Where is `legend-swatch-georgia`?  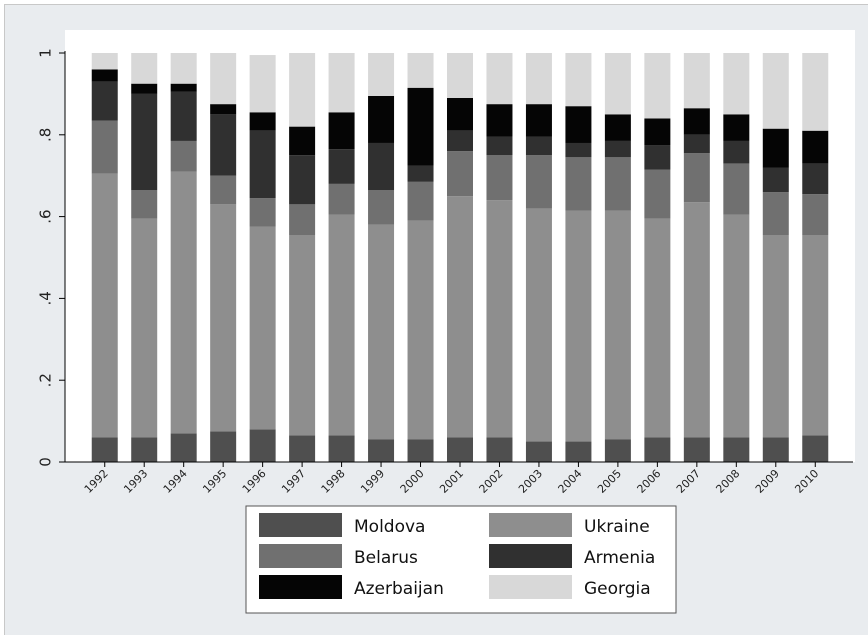
legend-swatch-georgia is located at coordinates (530, 587).